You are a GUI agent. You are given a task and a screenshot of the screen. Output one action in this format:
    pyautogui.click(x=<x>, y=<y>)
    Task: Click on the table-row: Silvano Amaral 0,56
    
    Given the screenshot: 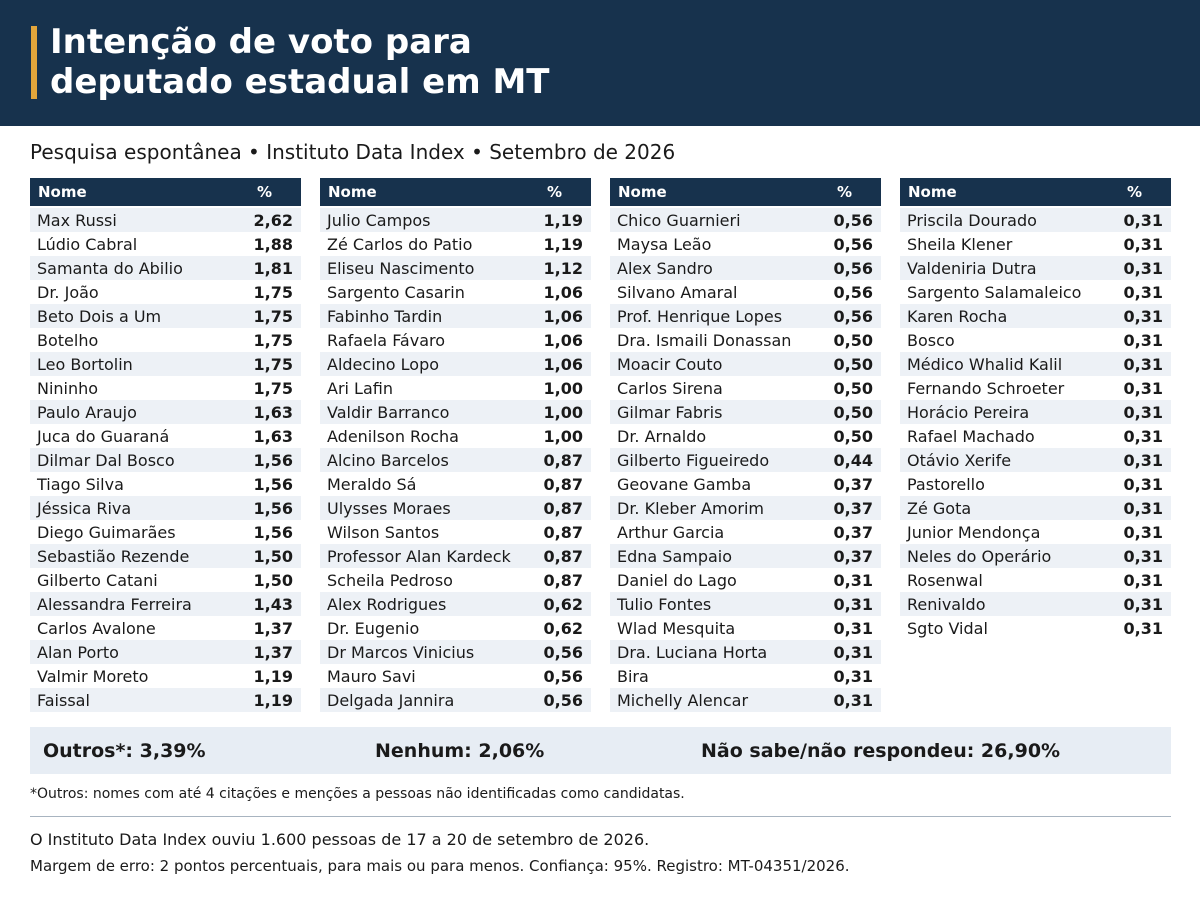 What is the action you would take?
    pyautogui.click(x=745, y=292)
    